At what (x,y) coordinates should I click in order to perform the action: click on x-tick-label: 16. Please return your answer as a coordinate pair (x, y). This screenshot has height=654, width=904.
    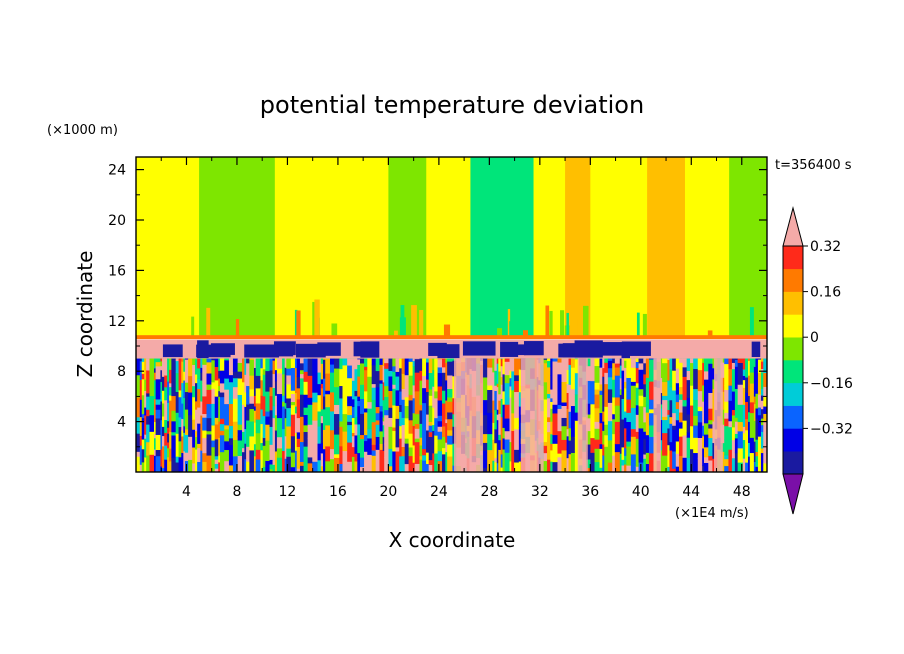
    Looking at the image, I should click on (338, 492).